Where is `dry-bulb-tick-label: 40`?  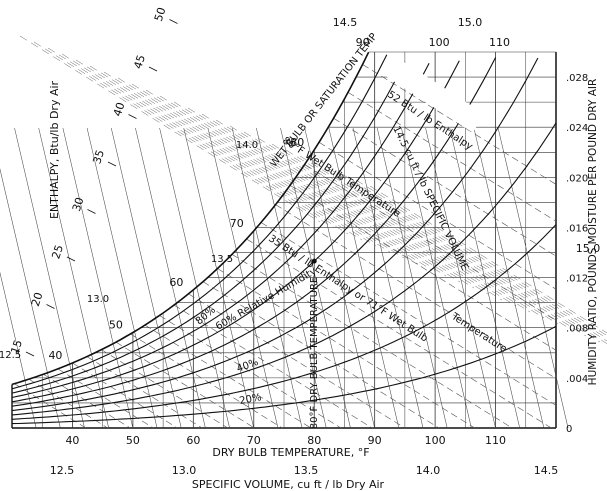
dry-bulb-tick-label: 40 is located at coordinates (72, 440).